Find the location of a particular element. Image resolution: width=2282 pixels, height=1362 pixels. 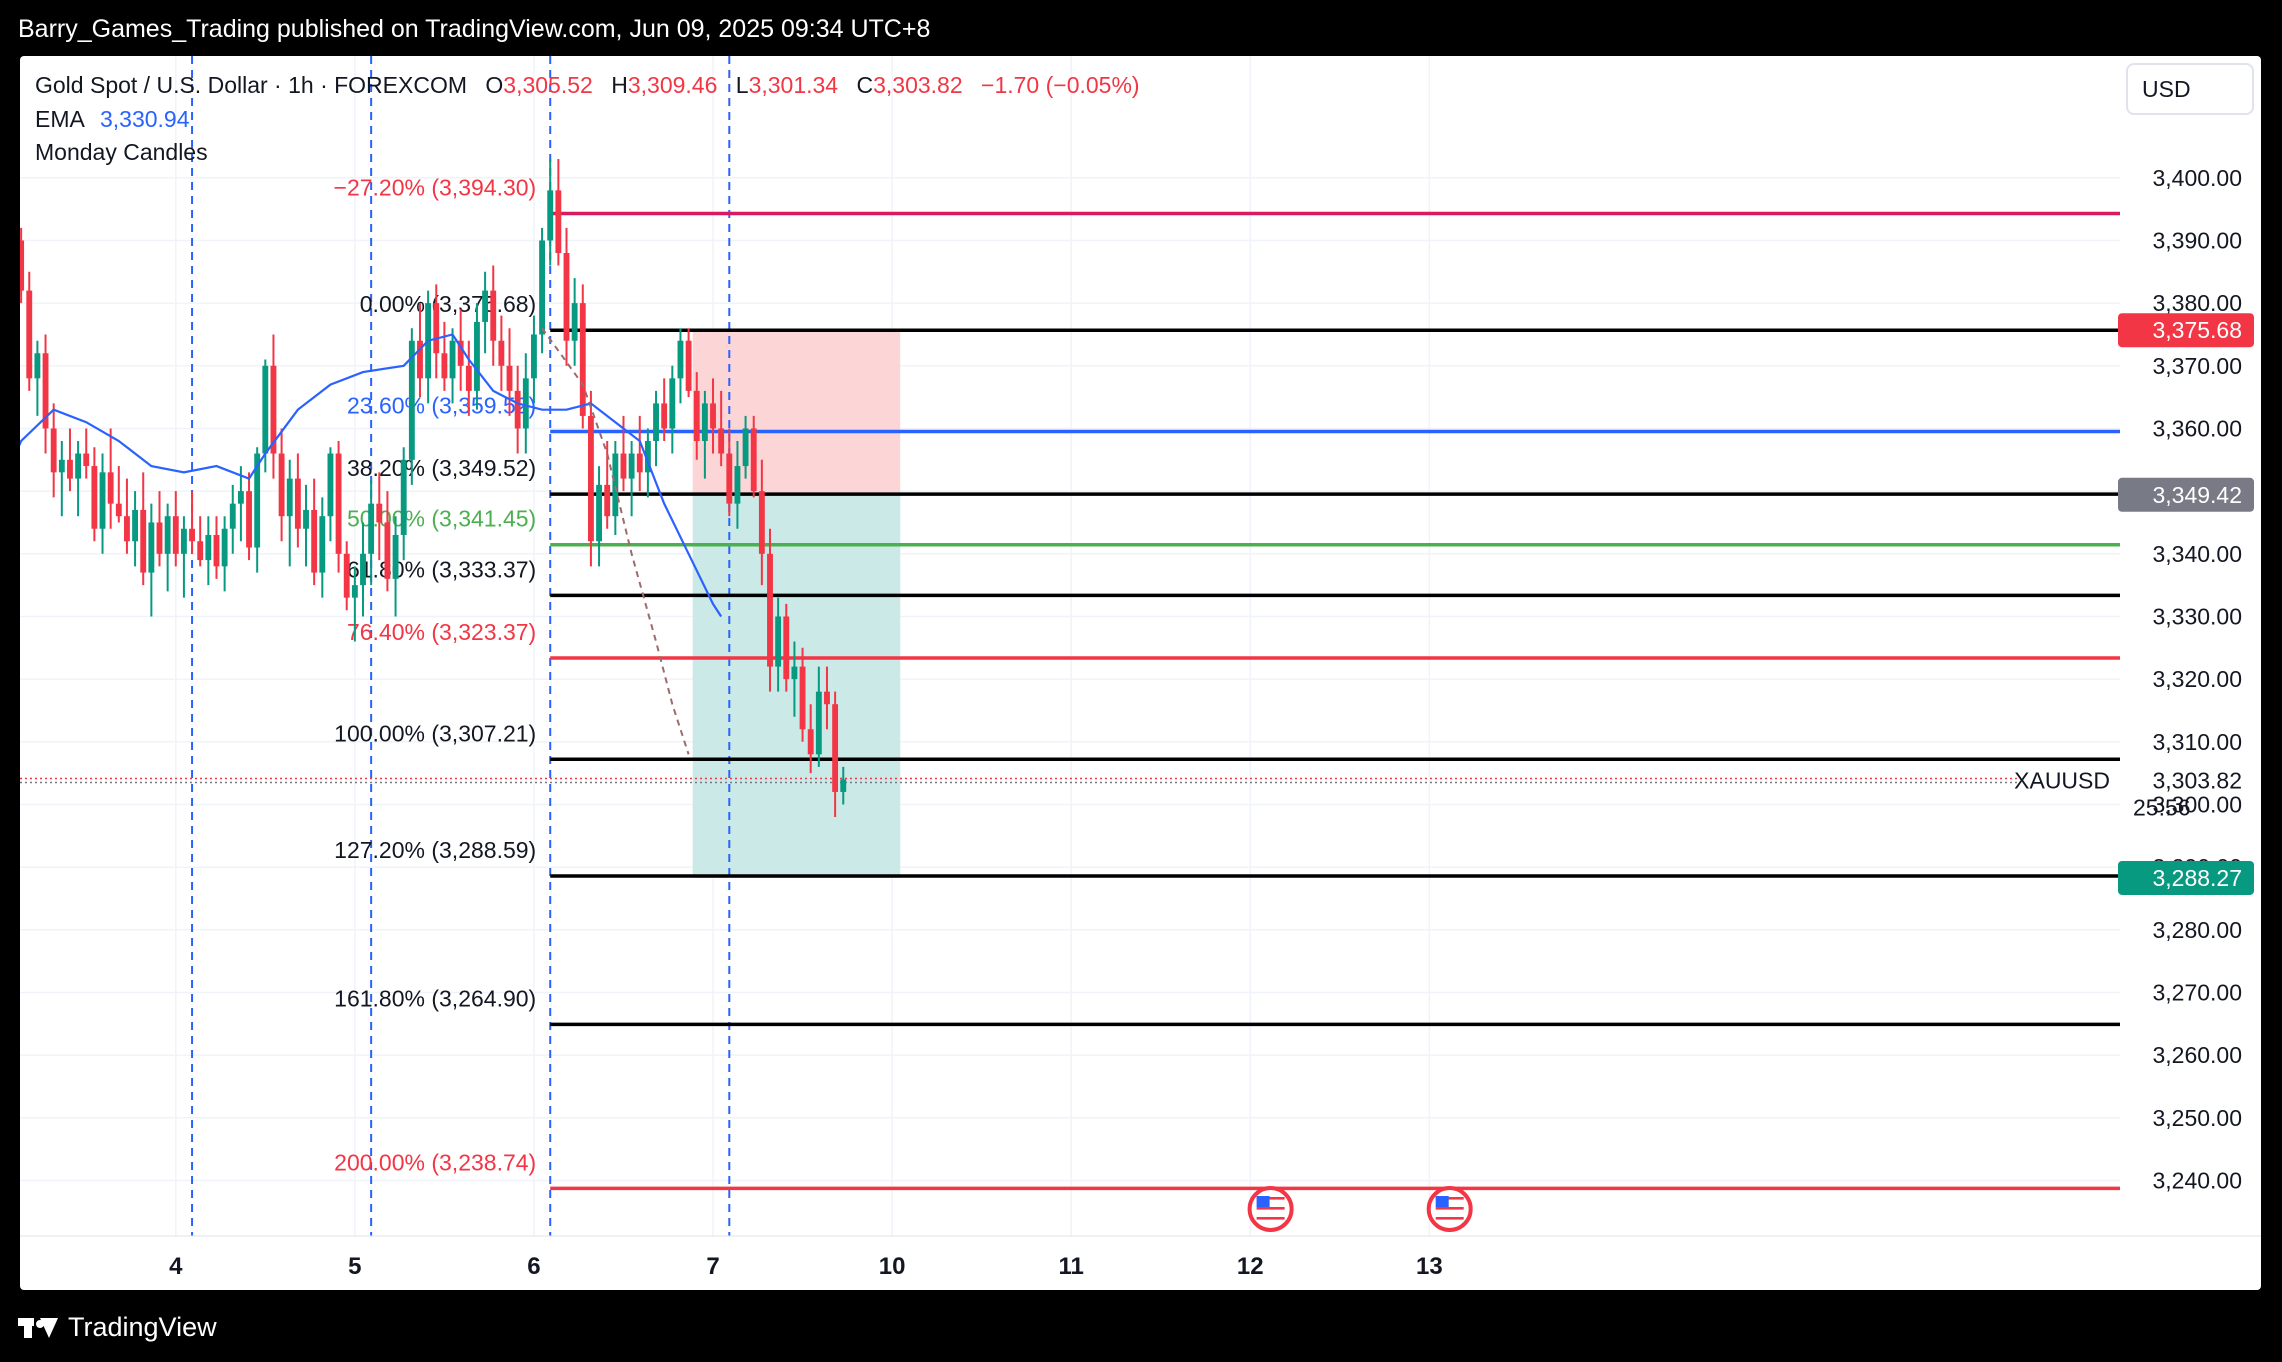

legend-ema-label: EMA is located at coordinates (60, 119).